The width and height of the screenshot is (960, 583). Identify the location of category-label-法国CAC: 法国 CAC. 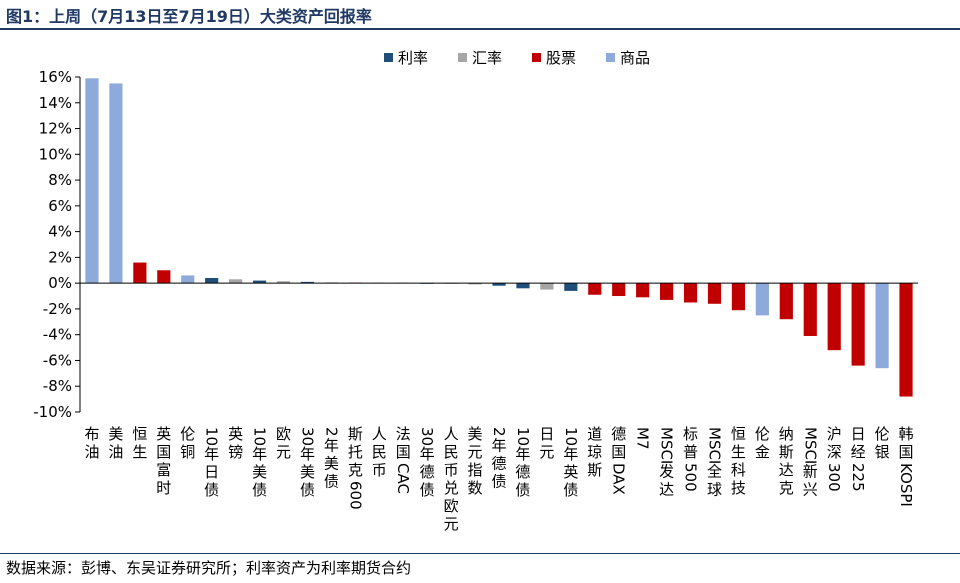
(403, 459).